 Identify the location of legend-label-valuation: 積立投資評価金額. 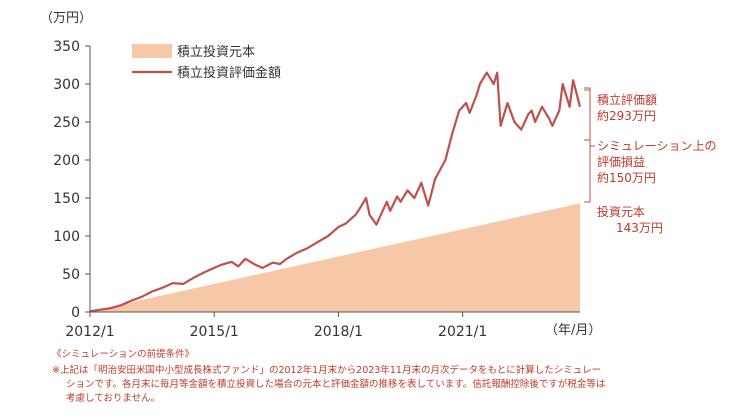
(229, 73).